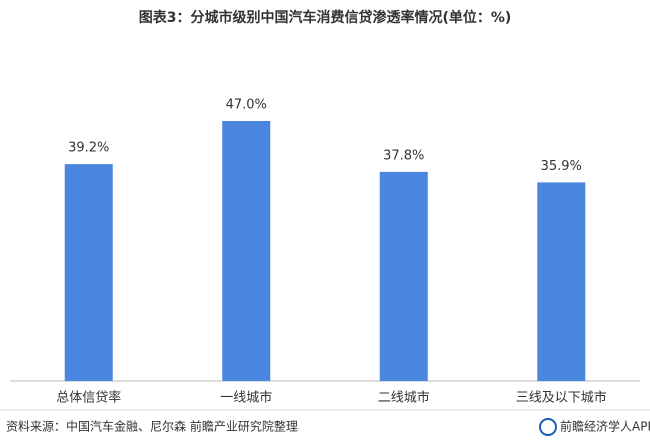 This screenshot has height=447, width=650. I want to click on value-label: 47.0%, so click(246, 105).